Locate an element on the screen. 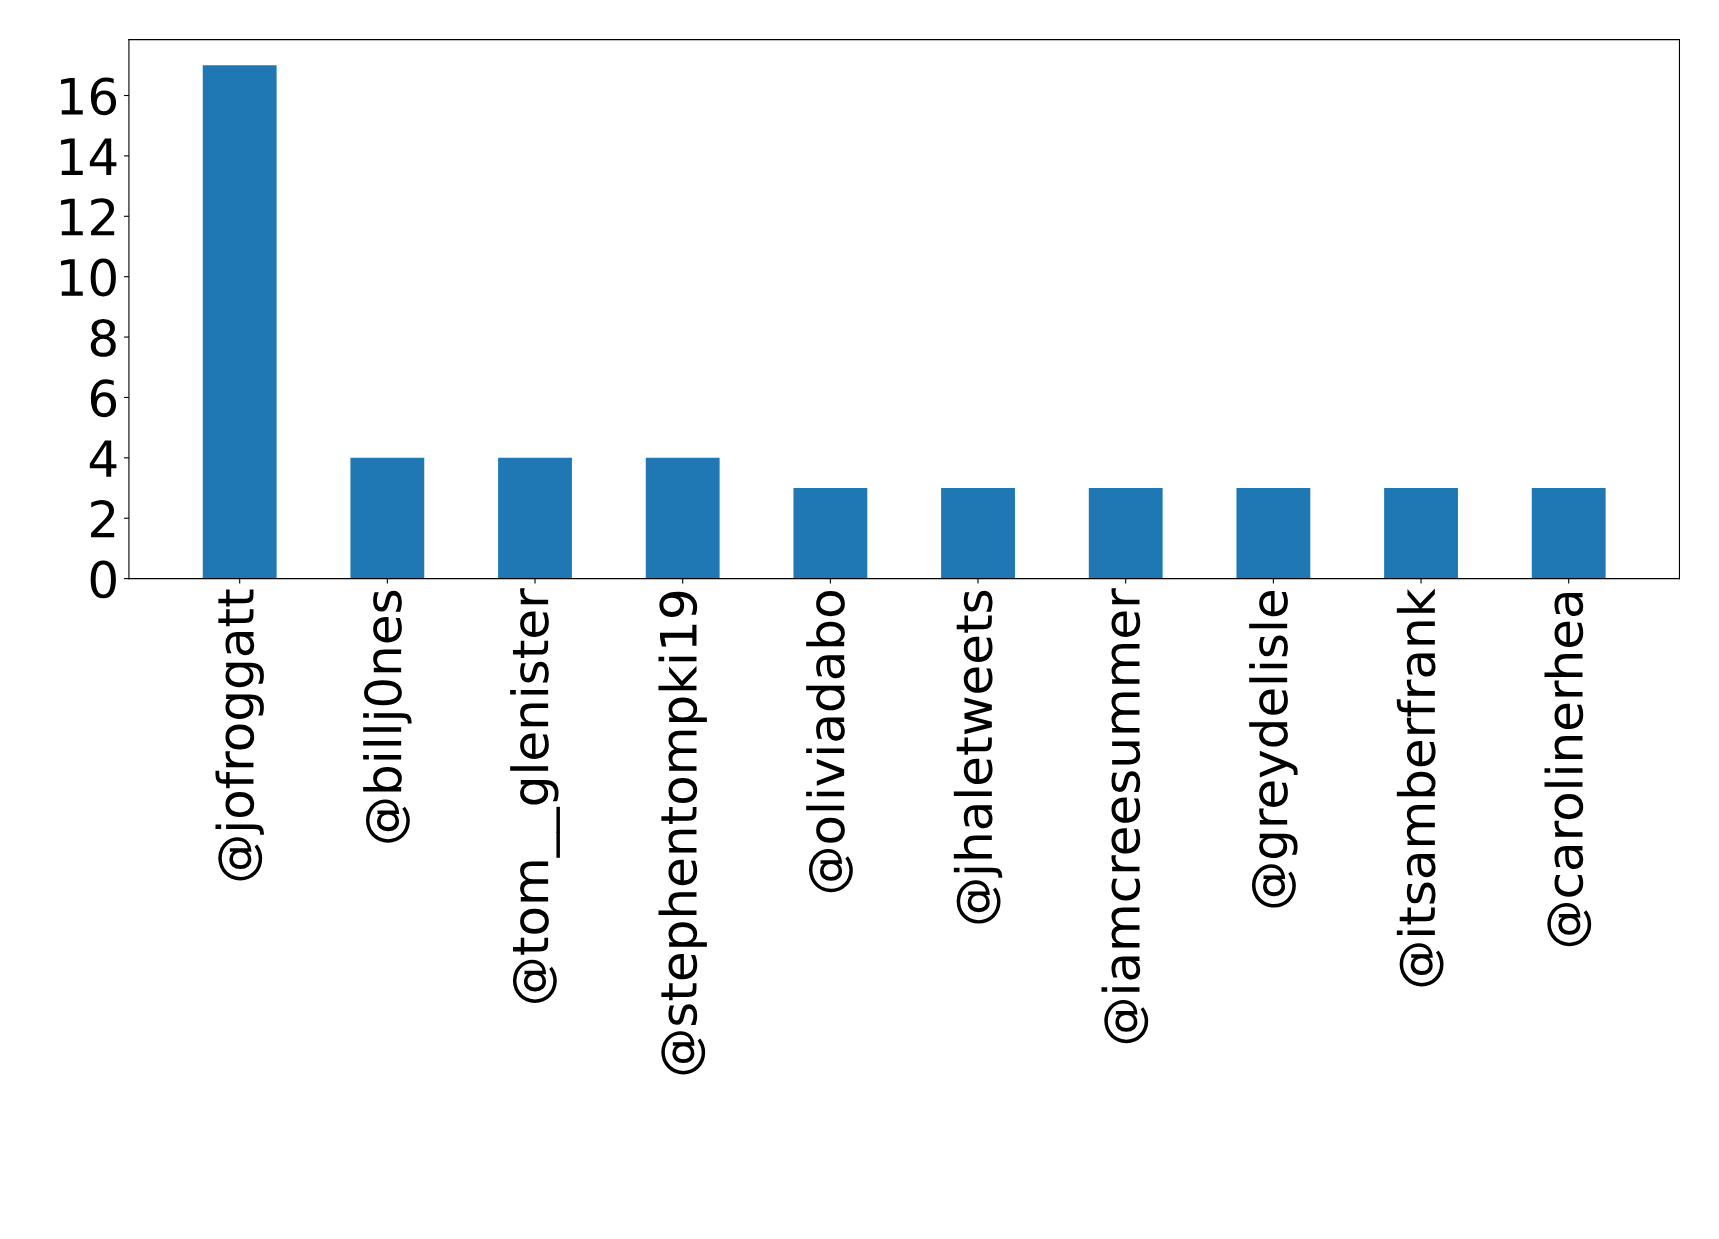  x-tick-label: @stephentompki19 is located at coordinates (682, 833).